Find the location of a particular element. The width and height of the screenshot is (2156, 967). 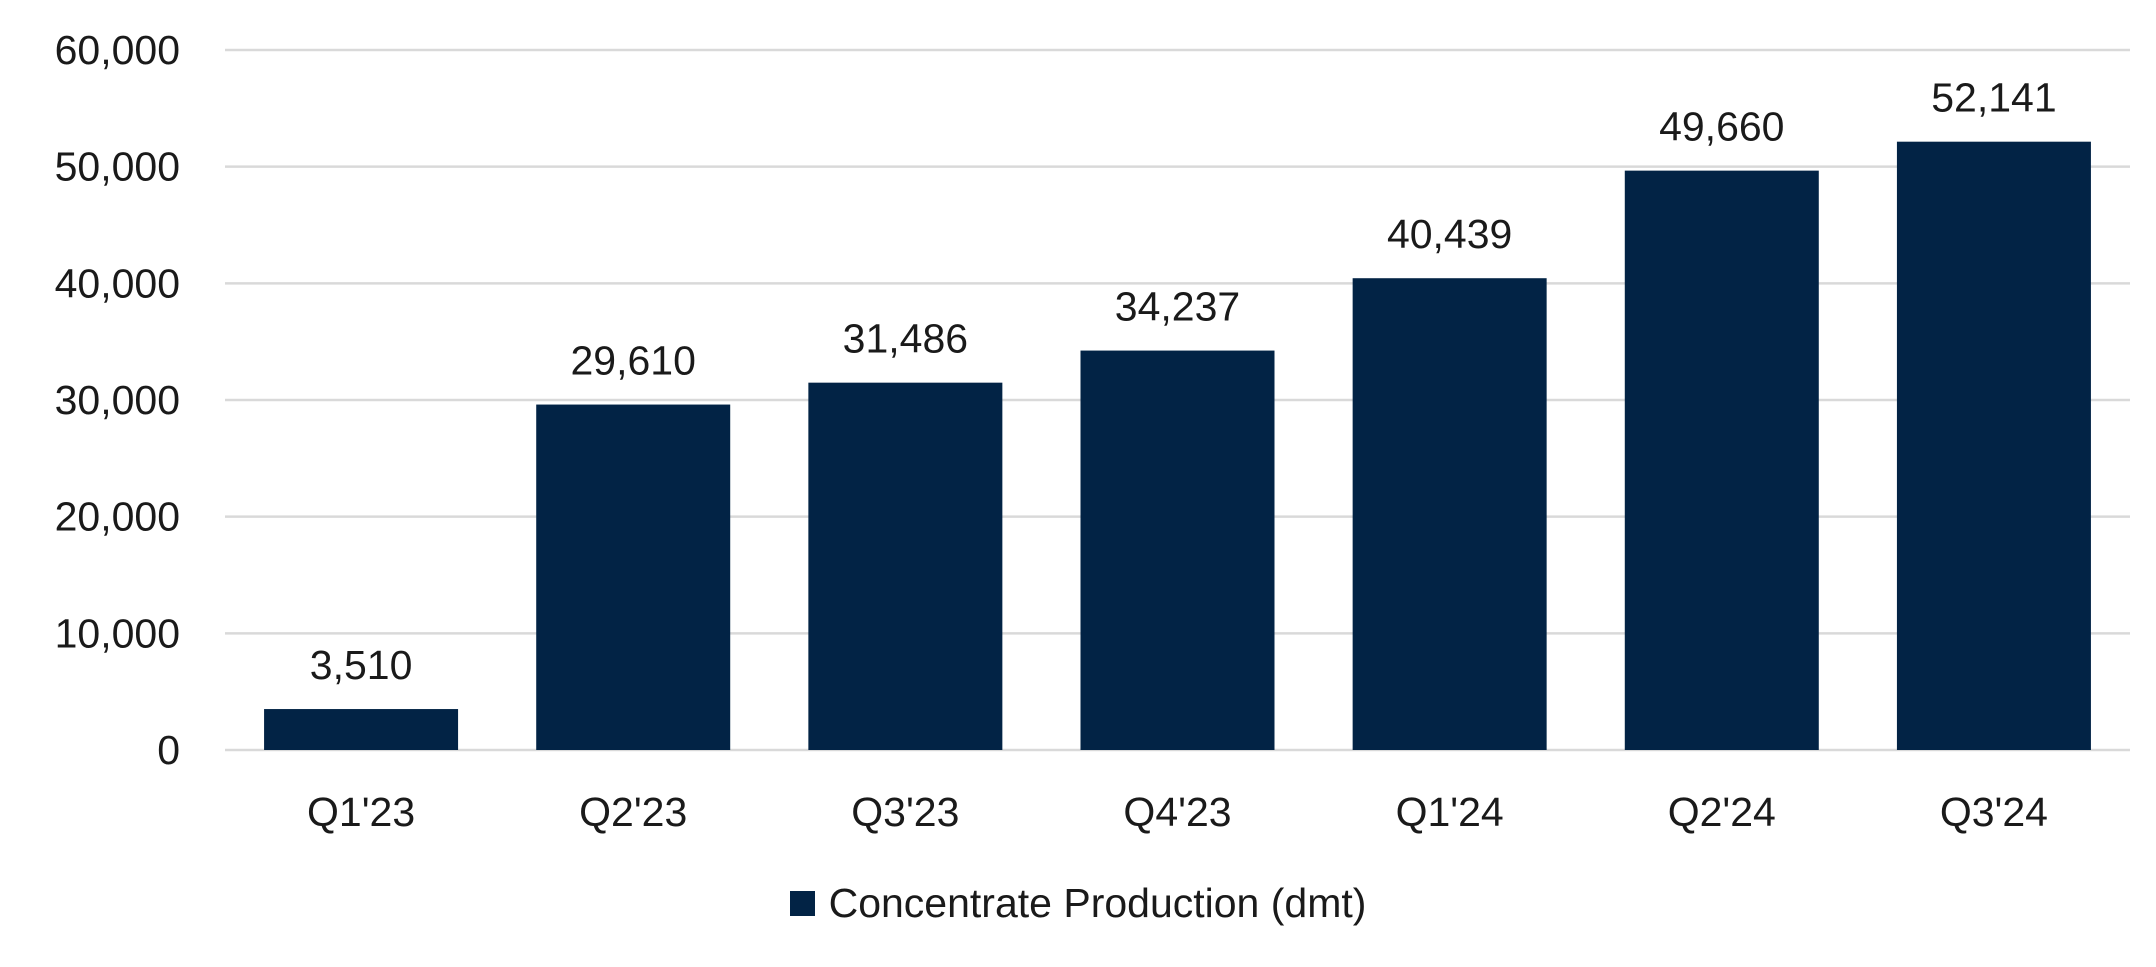

y-axis-ticks: 0 10,000 20,000 30,000 40,000 50,000 60,000 is located at coordinates (117, 400).